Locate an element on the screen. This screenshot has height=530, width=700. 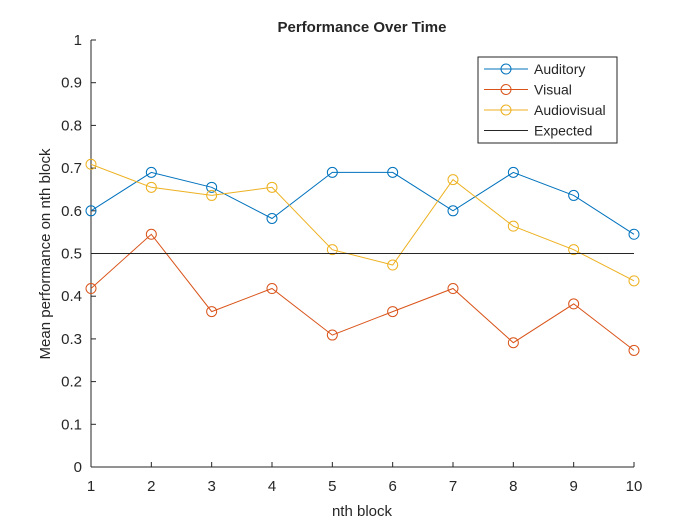
series-line-auditory is located at coordinates (362, 203).